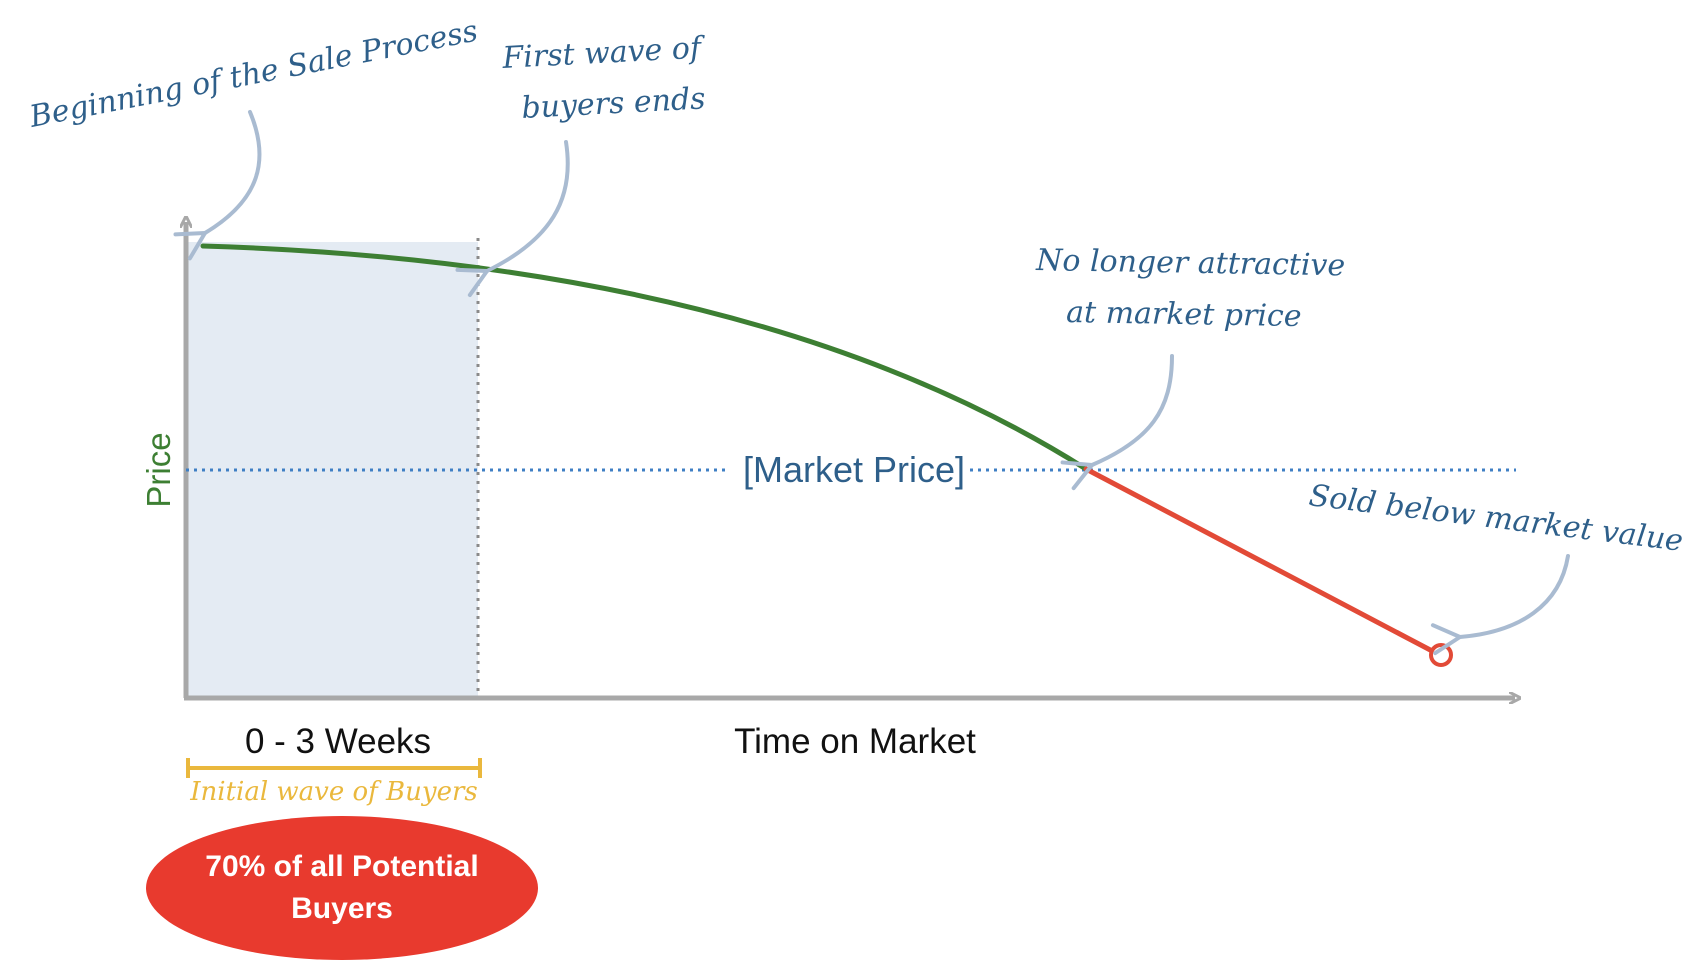 This screenshot has width=1682, height=964. Describe the element at coordinates (1261, 561) in the screenshot. I see `price-curve-below-market` at that location.